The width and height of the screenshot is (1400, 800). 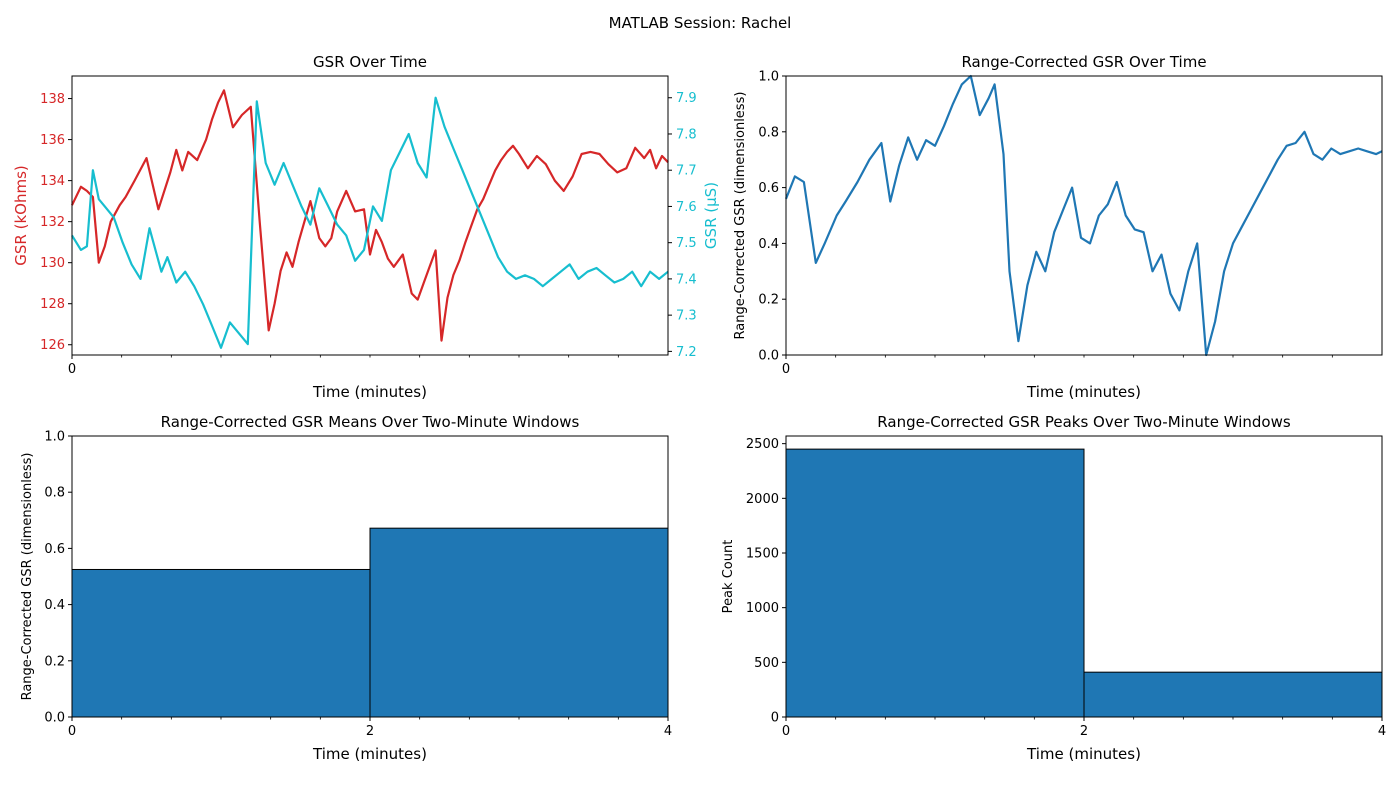 I want to click on y-tick-label: 134, so click(x=52, y=181).